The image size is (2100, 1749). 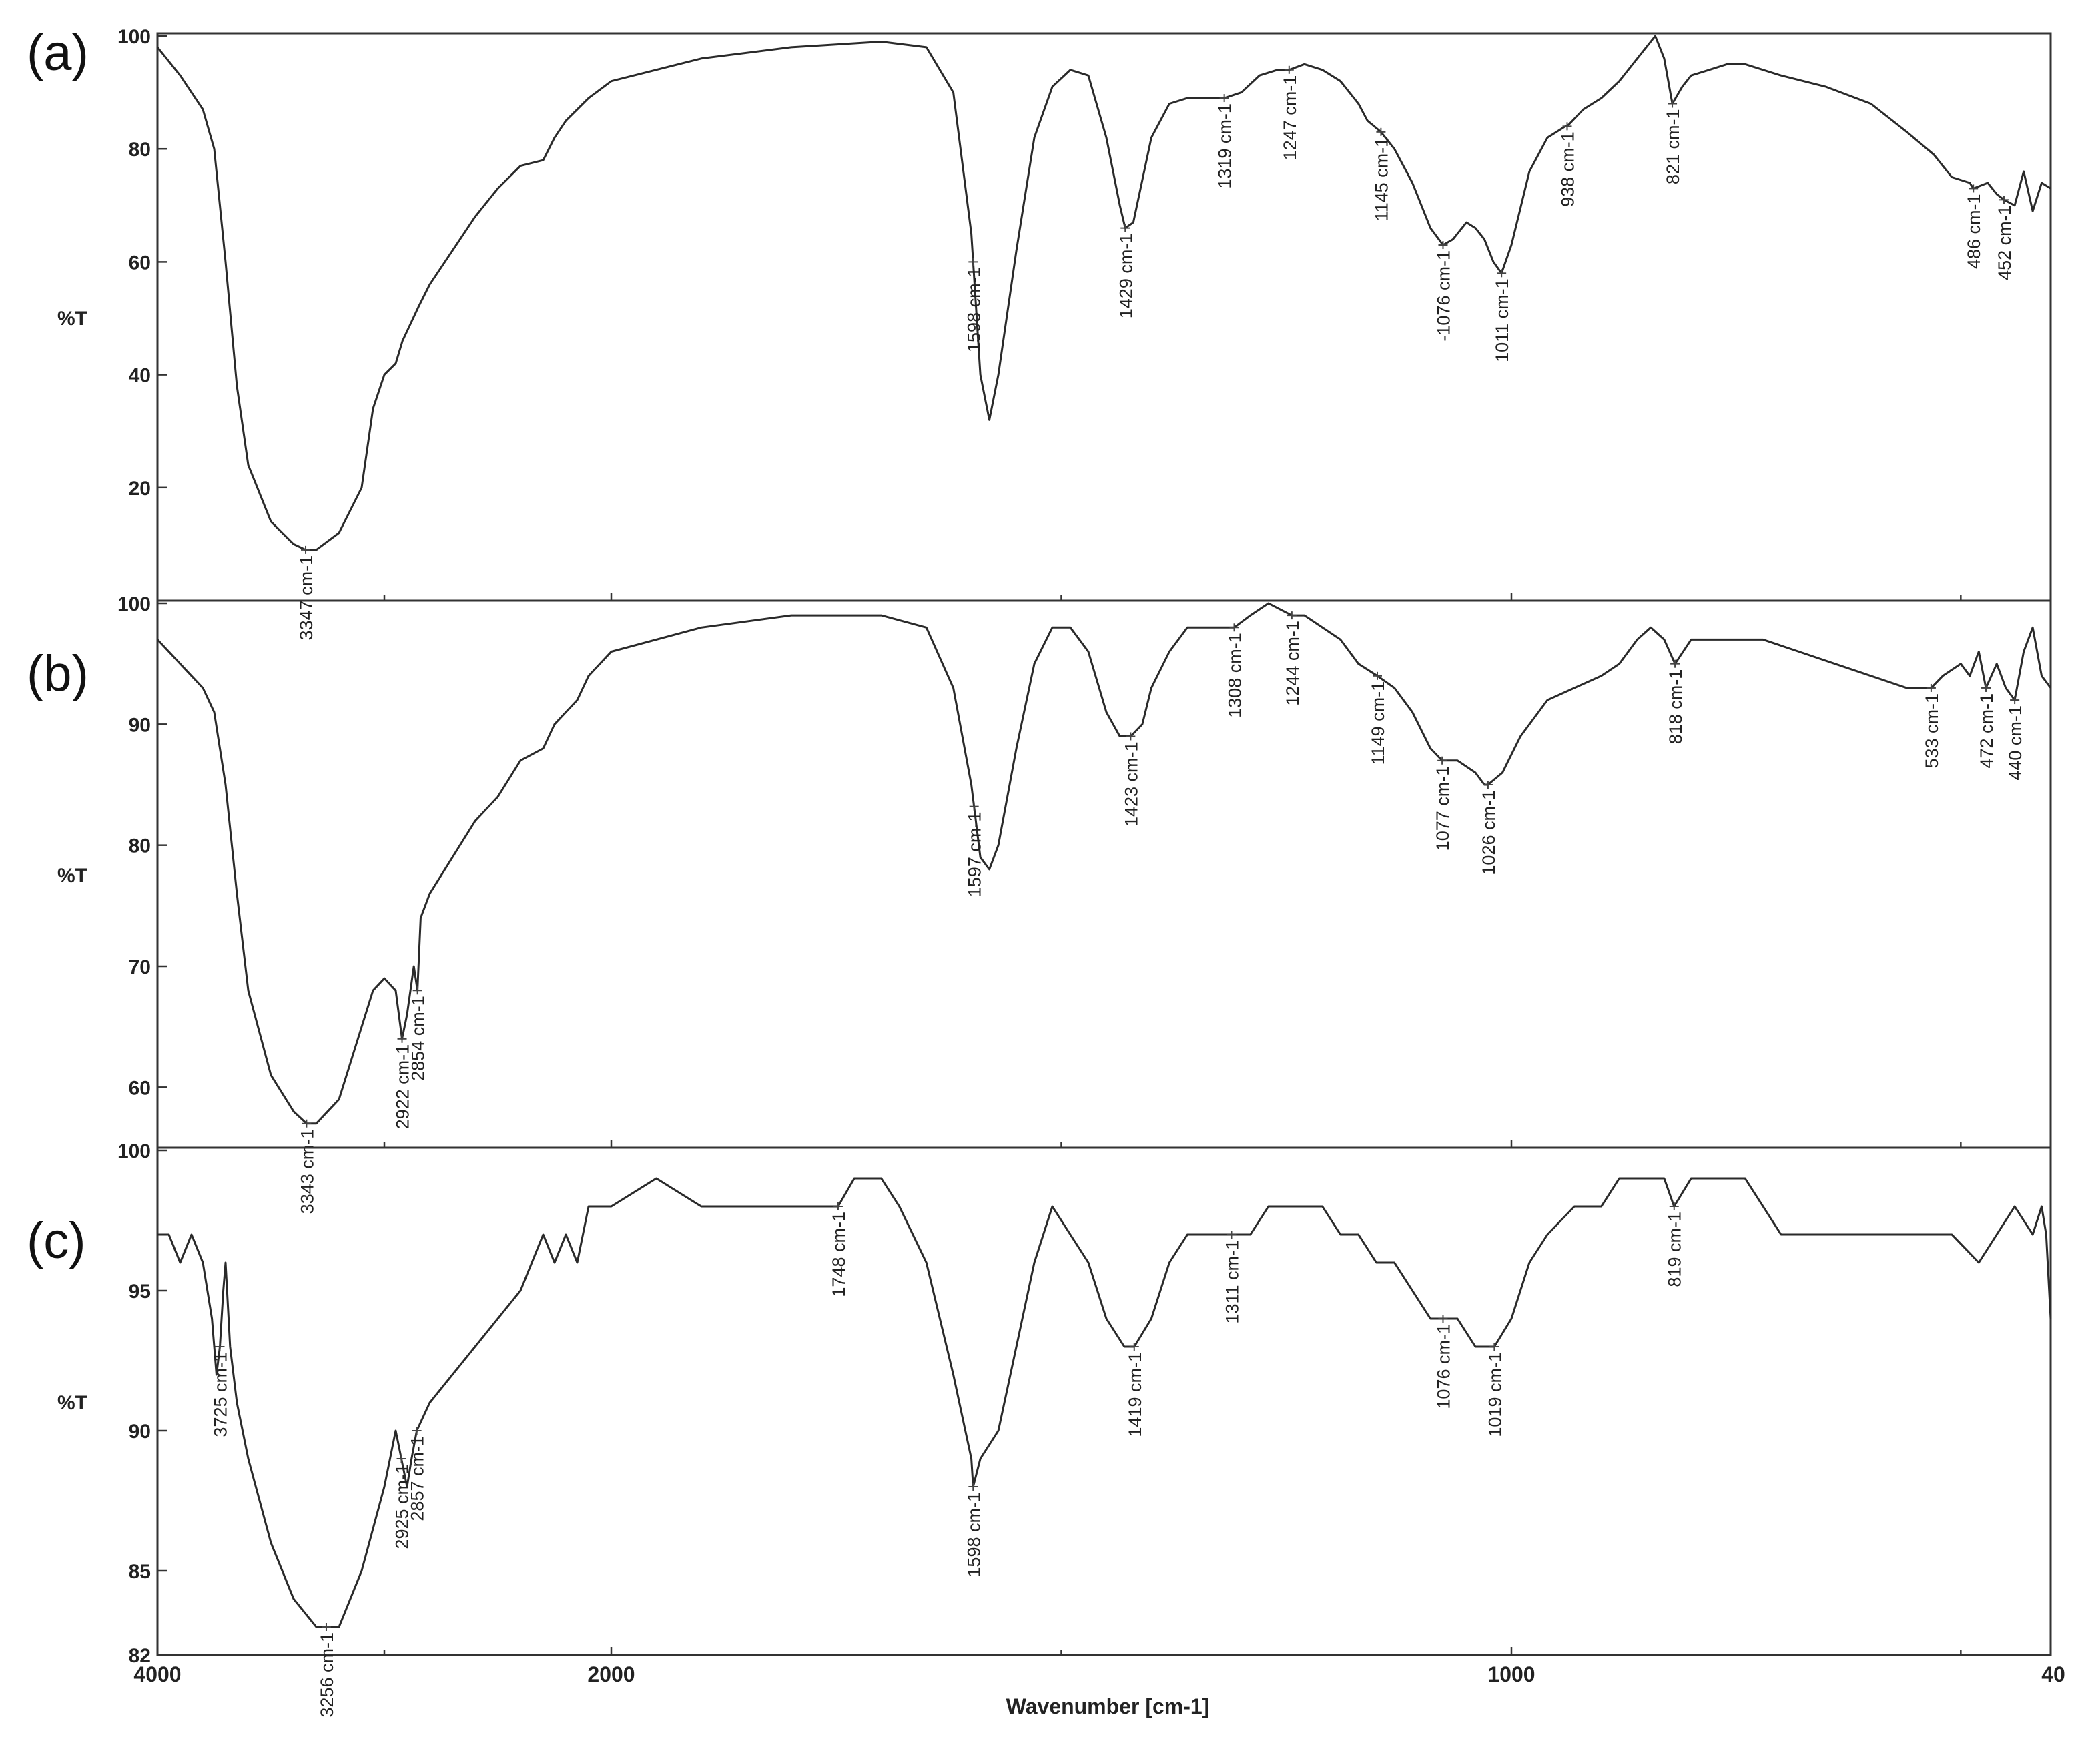 I want to click on peak-label: 2922 cm-1, so click(x=403, y=1087).